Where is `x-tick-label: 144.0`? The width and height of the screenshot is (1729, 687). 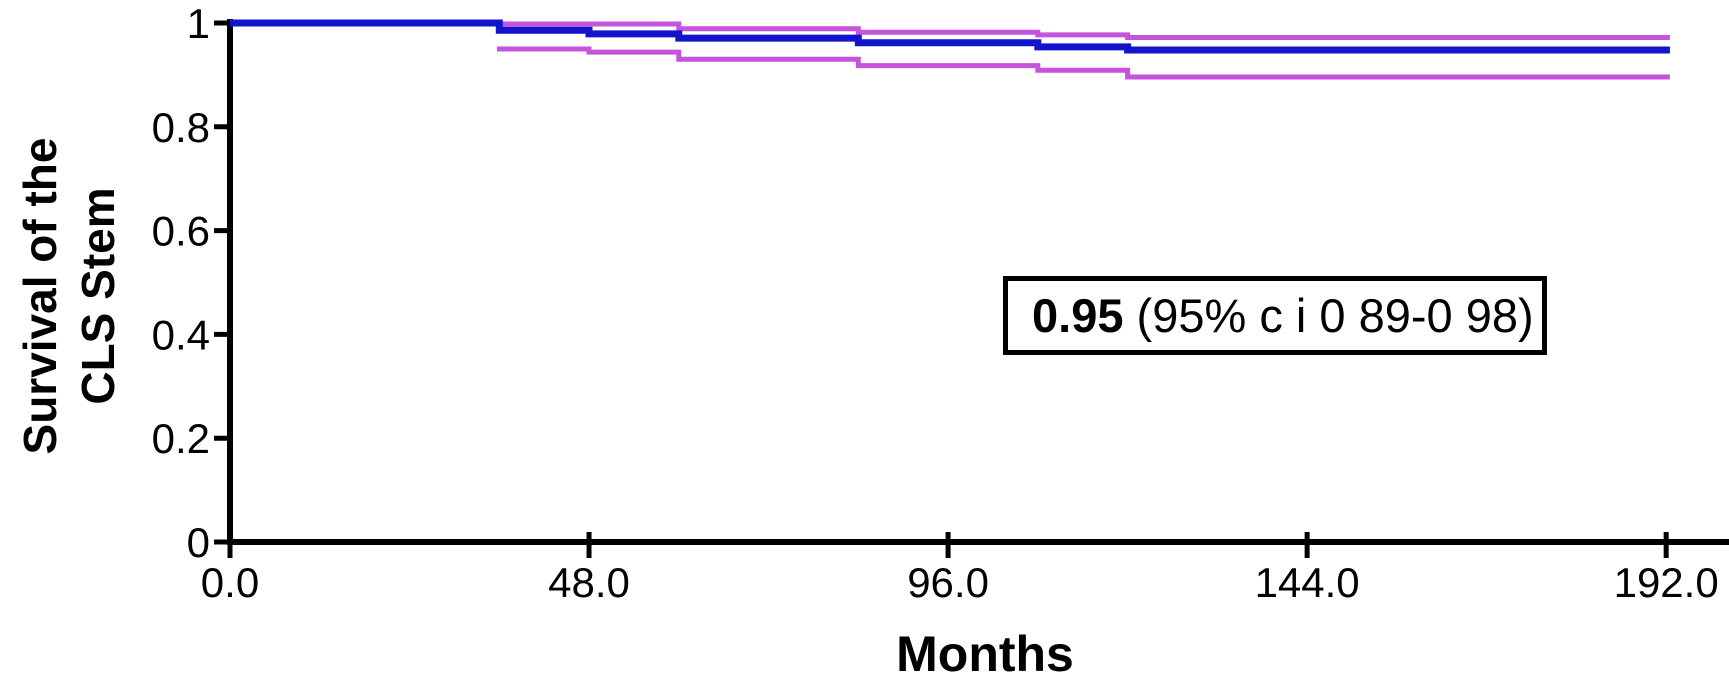
x-tick-label: 144.0 is located at coordinates (1307, 582).